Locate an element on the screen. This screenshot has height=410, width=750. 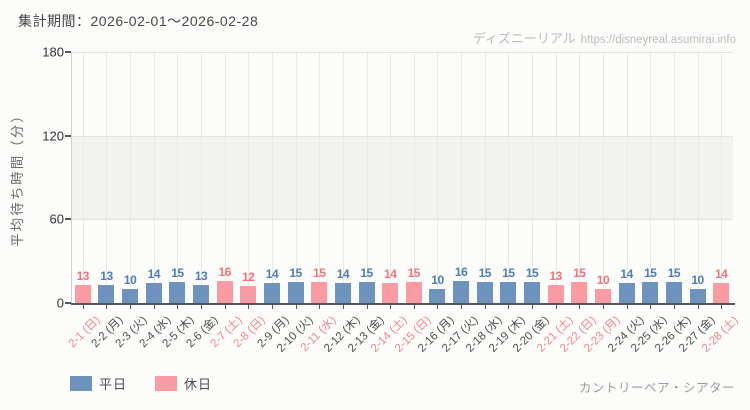
brand-name: ディズニーリアル is located at coordinates (524, 38).